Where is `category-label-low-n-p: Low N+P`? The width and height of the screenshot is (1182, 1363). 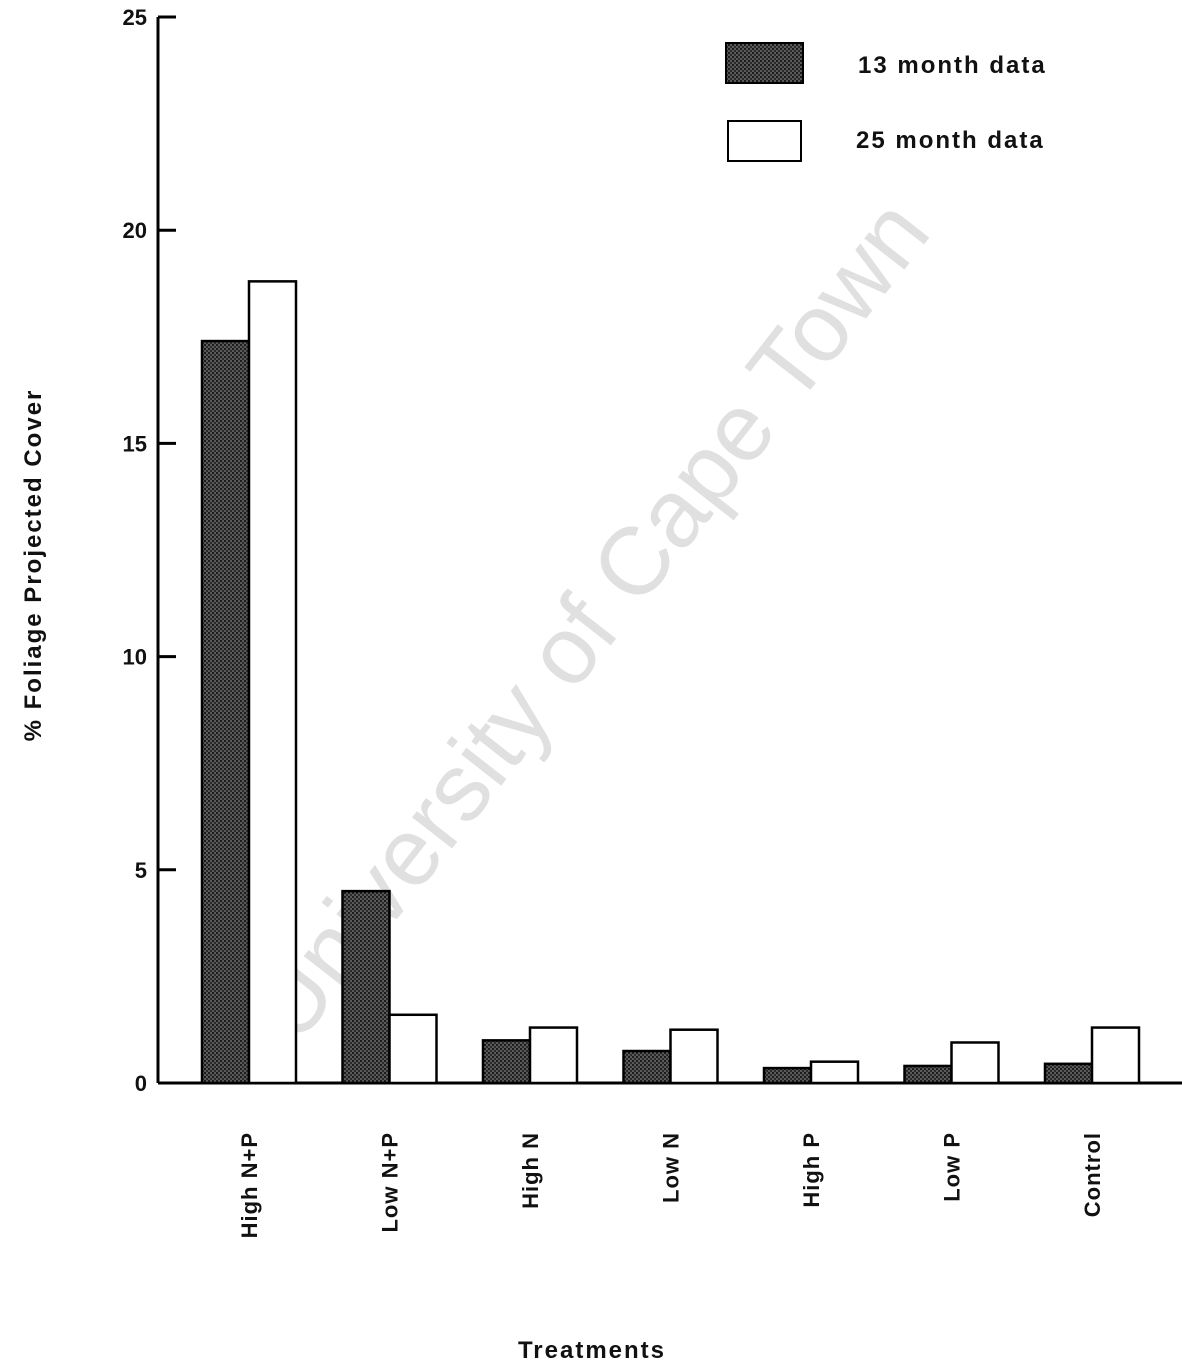
category-label-low-n-p: Low N+P is located at coordinates (390, 1182).